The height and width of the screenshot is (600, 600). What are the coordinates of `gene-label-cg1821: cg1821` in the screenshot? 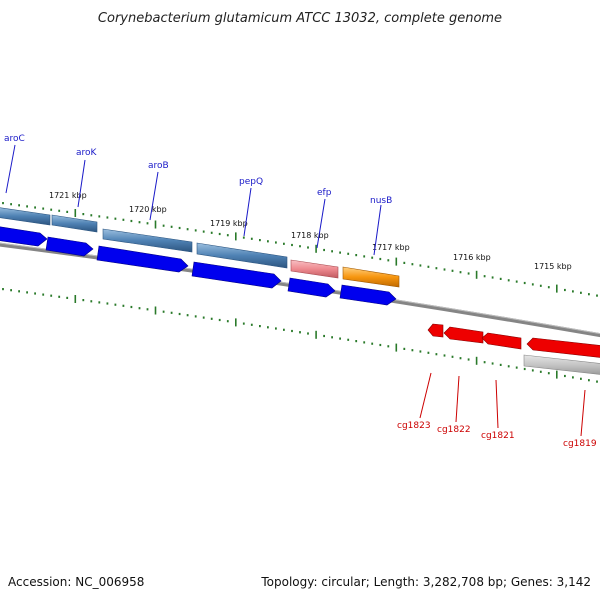 It's located at (498, 436).